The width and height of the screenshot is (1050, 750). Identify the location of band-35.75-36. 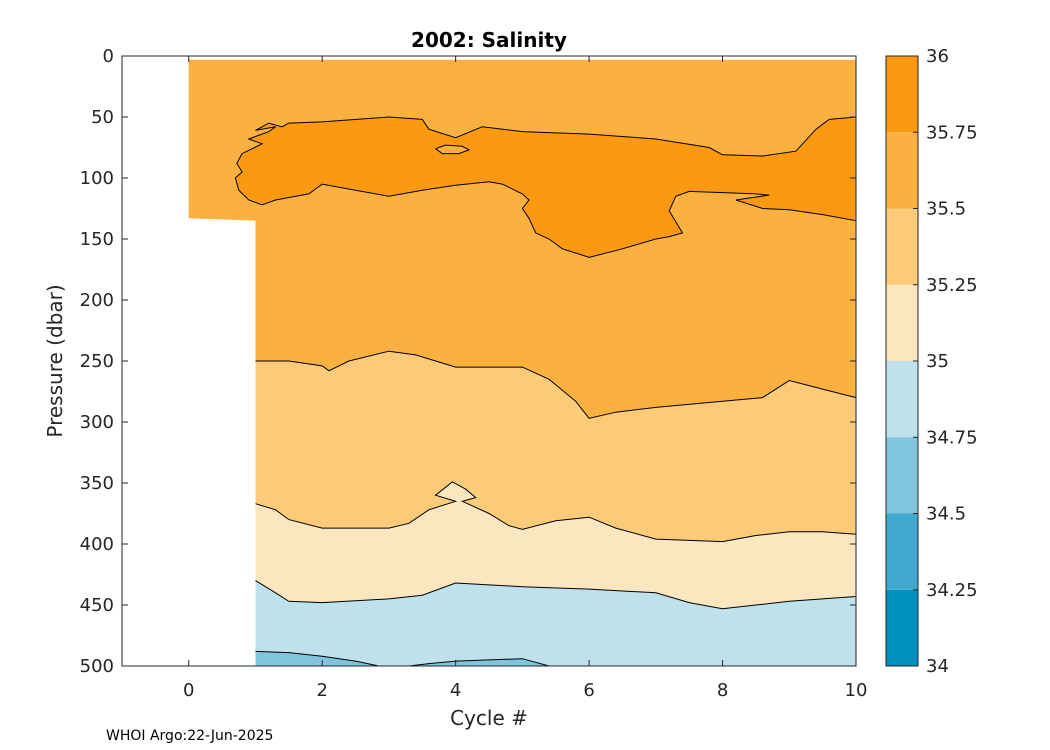
(545, 187).